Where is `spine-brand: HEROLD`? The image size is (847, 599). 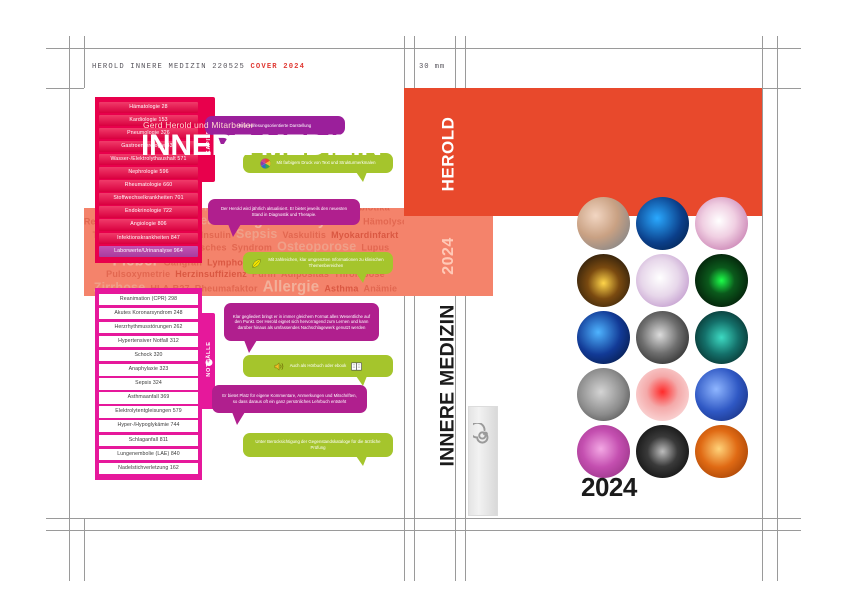 spine-brand: HEROLD is located at coordinates (448, 154).